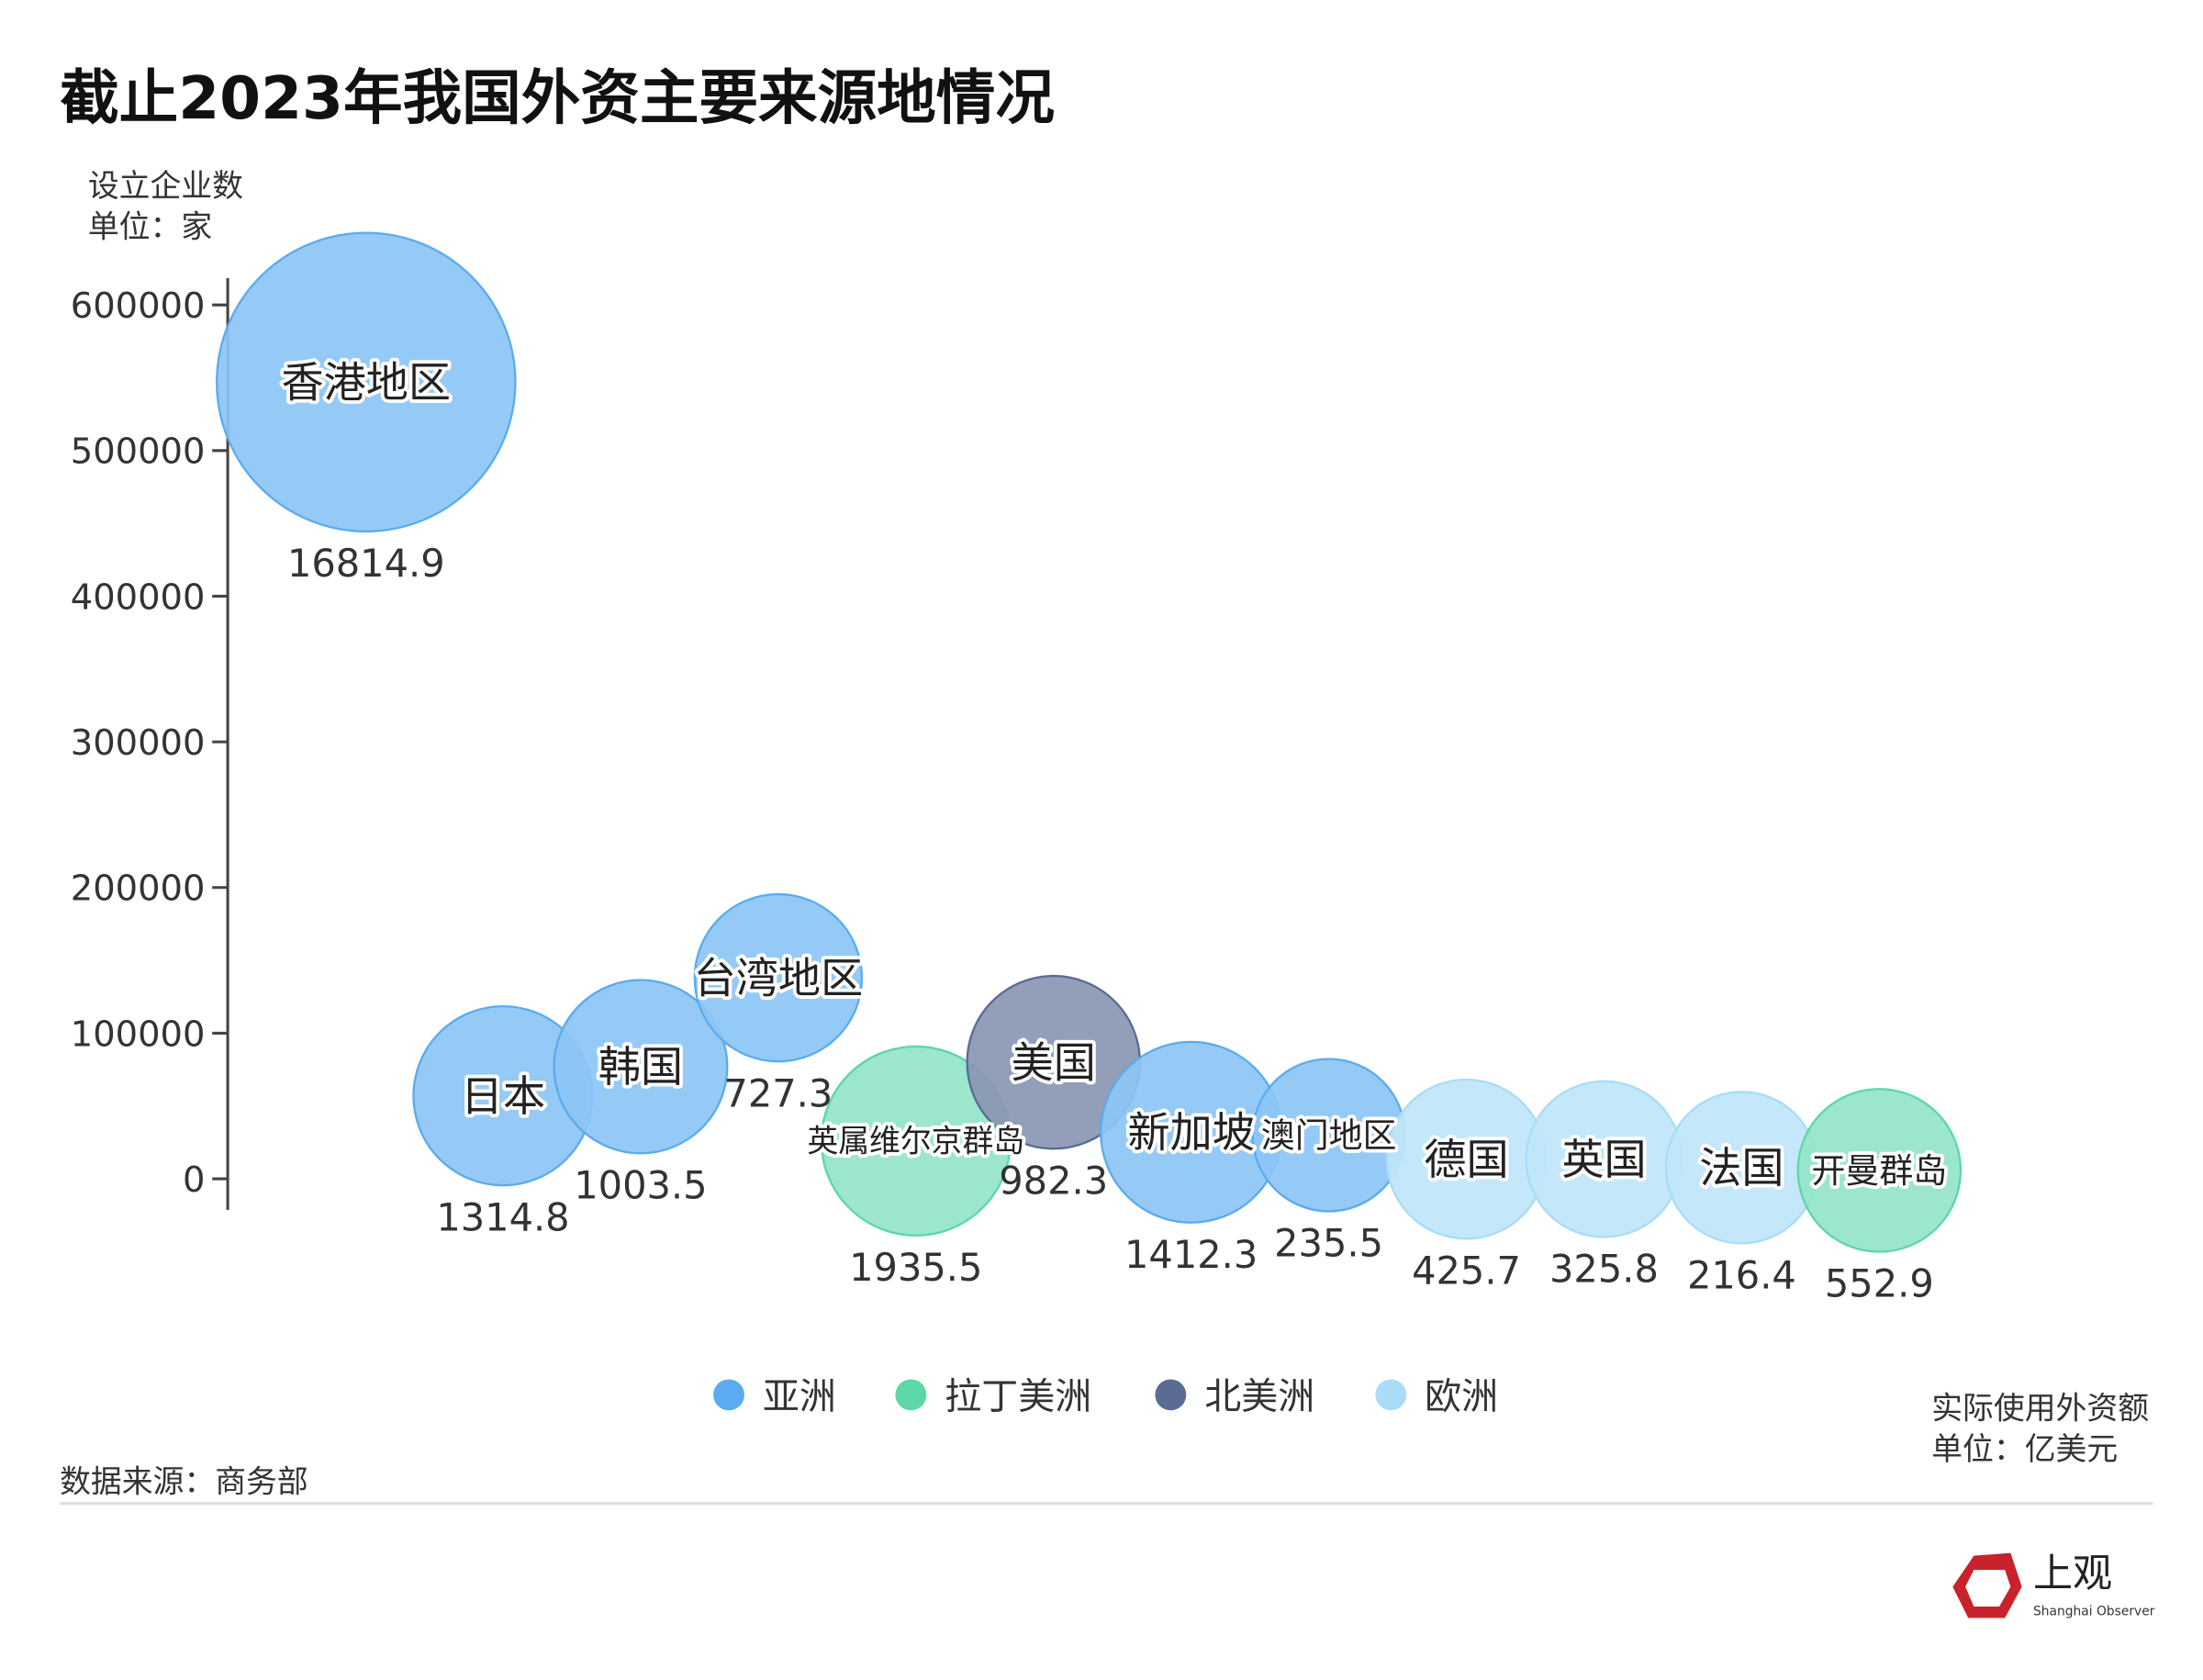  I want to click on bubble-label: 澳门地区, so click(1329, 1135).